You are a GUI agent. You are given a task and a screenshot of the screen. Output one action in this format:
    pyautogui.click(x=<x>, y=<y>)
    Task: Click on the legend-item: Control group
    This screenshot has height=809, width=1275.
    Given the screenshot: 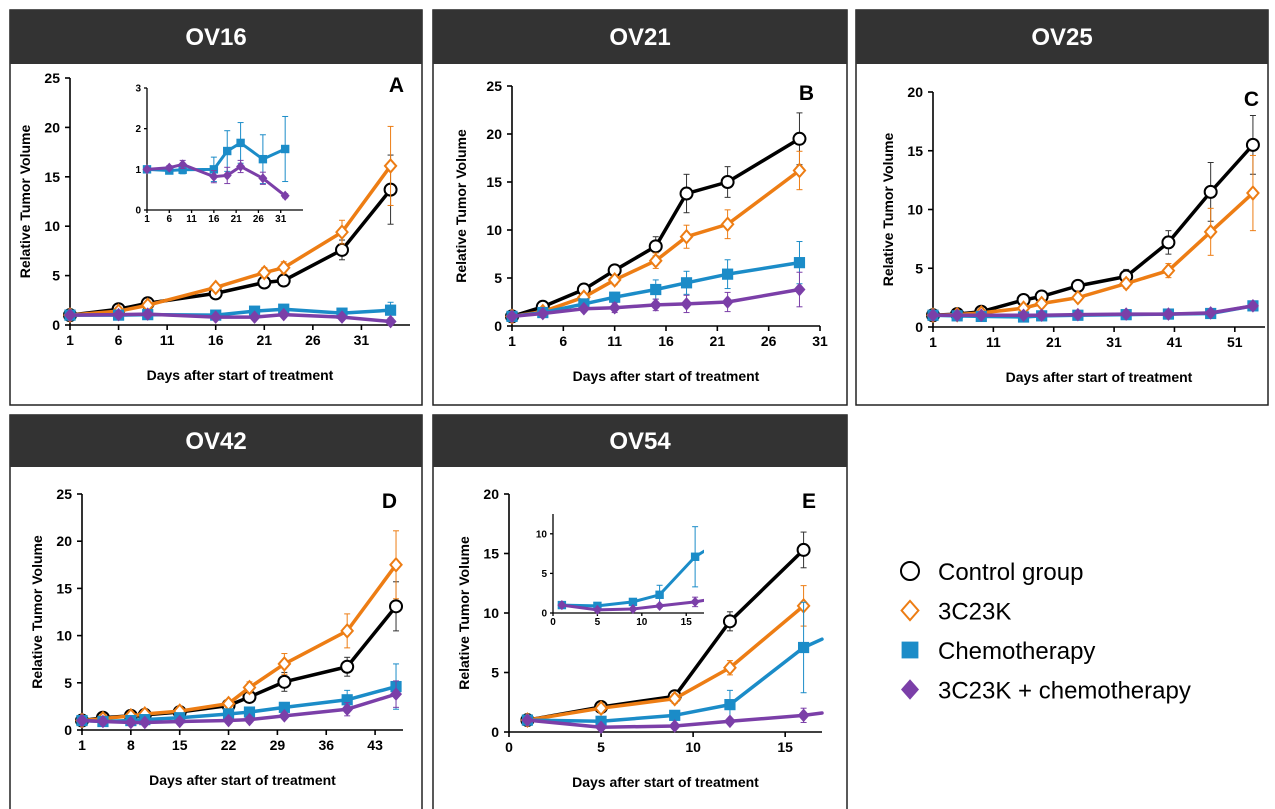 What is the action you would take?
    pyautogui.click(x=991, y=572)
    